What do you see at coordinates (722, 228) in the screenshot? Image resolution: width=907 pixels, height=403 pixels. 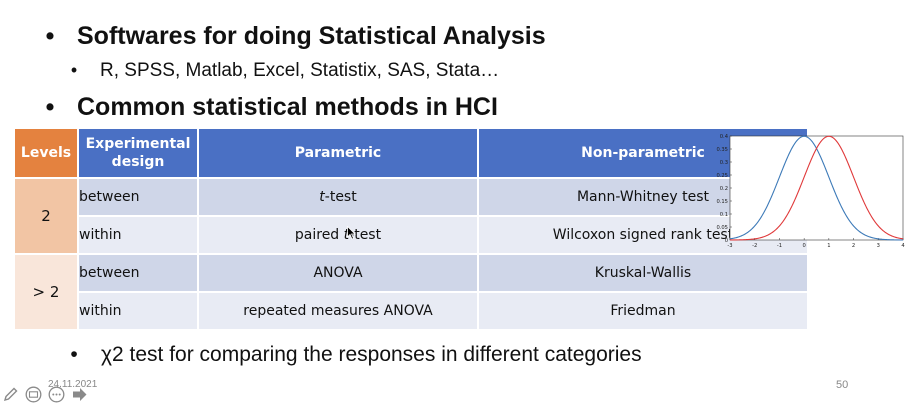 I see `y-tick-label: 0.05` at bounding box center [722, 228].